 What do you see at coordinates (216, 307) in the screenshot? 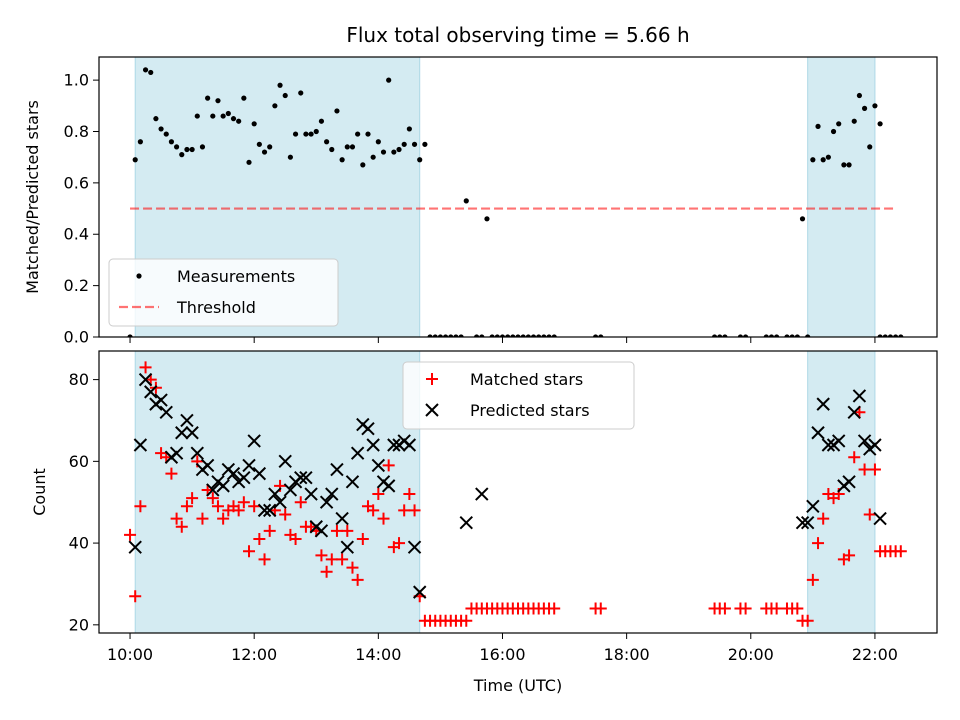
I see `legend-threshold-label: Threshold` at bounding box center [216, 307].